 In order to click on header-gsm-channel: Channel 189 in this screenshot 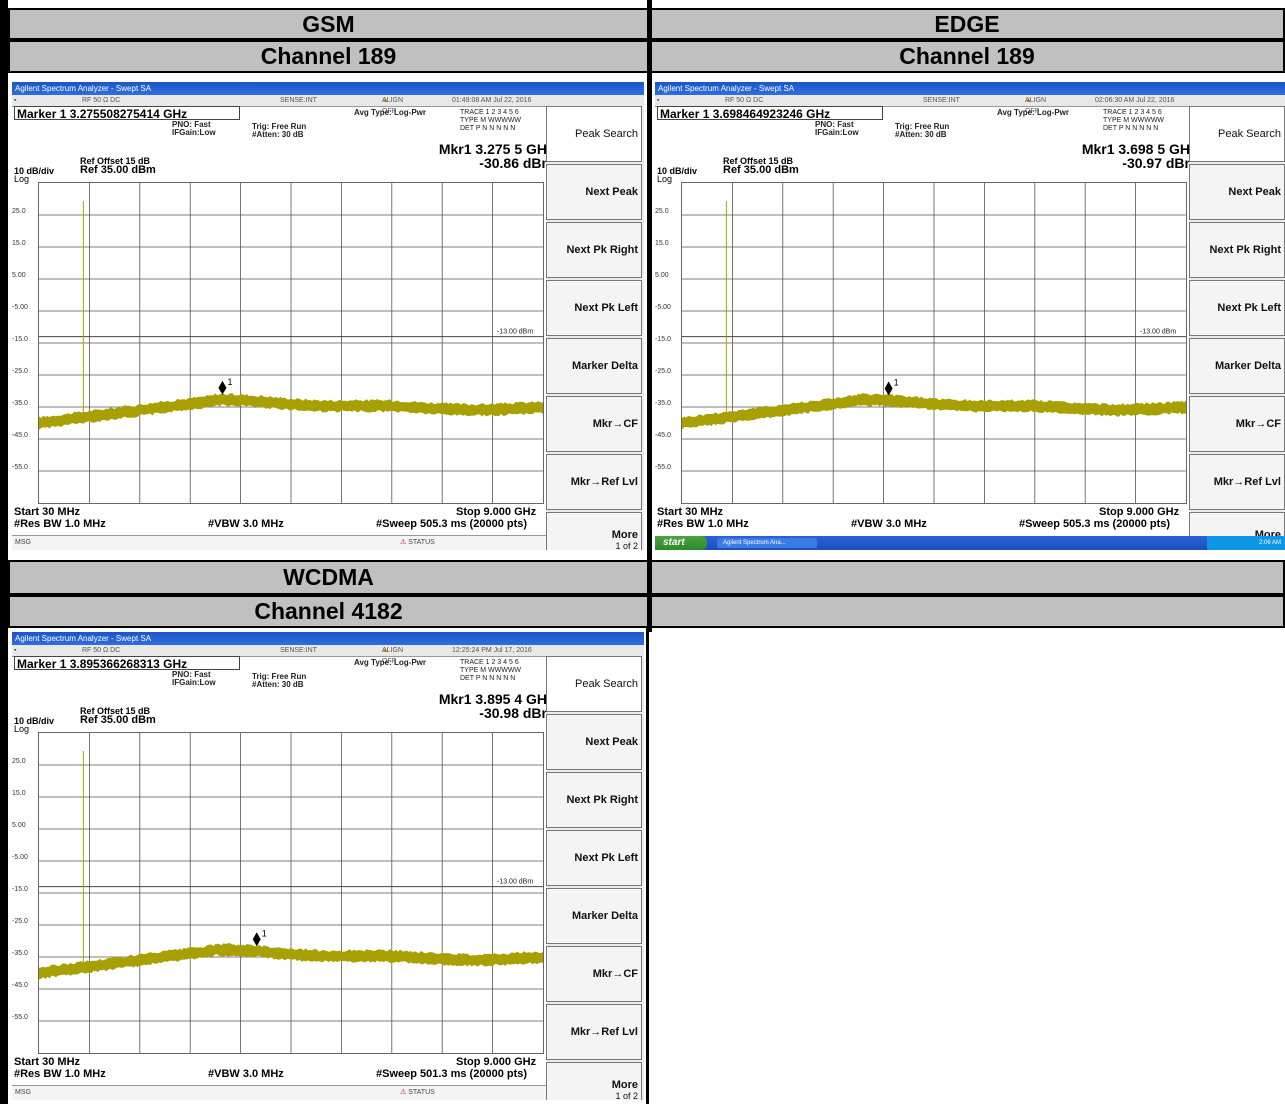, I will do `click(328, 56)`.